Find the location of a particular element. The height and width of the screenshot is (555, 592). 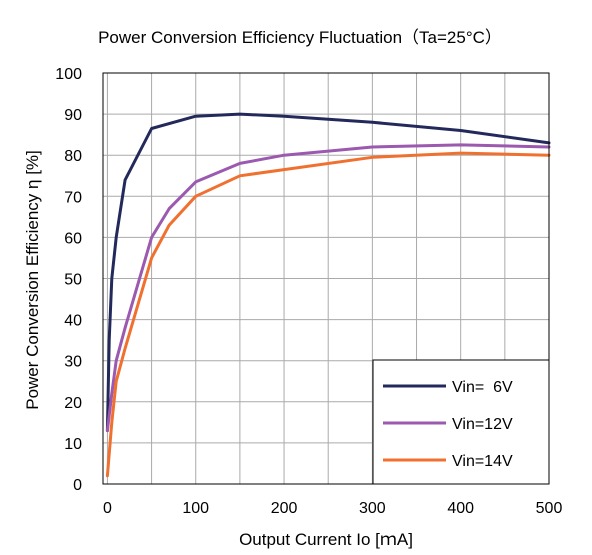

legend-label: Vin=12V is located at coordinates (482, 424).